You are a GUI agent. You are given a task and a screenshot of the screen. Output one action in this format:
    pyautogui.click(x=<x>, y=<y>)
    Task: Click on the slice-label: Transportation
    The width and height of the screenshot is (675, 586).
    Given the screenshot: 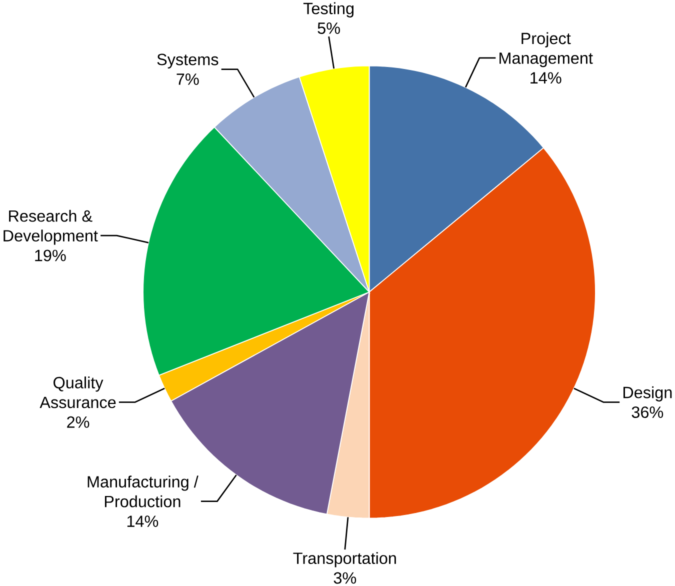 What is the action you would take?
    pyautogui.click(x=344, y=560)
    